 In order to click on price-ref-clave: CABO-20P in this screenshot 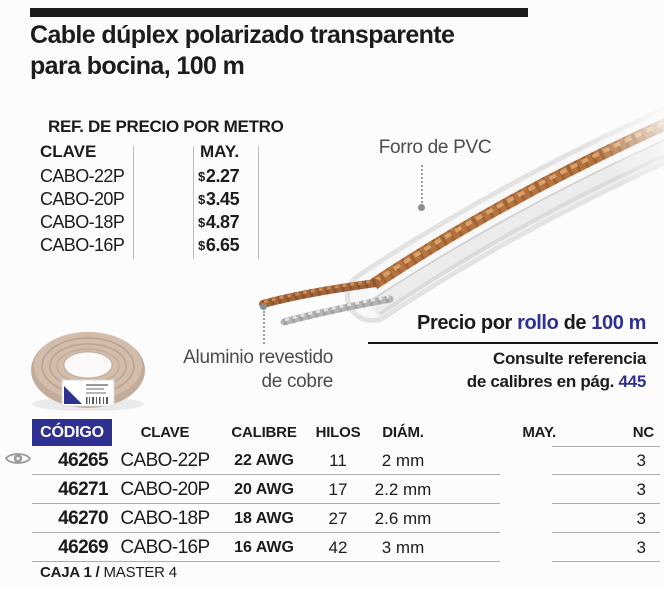, I will do `click(82, 199)`.